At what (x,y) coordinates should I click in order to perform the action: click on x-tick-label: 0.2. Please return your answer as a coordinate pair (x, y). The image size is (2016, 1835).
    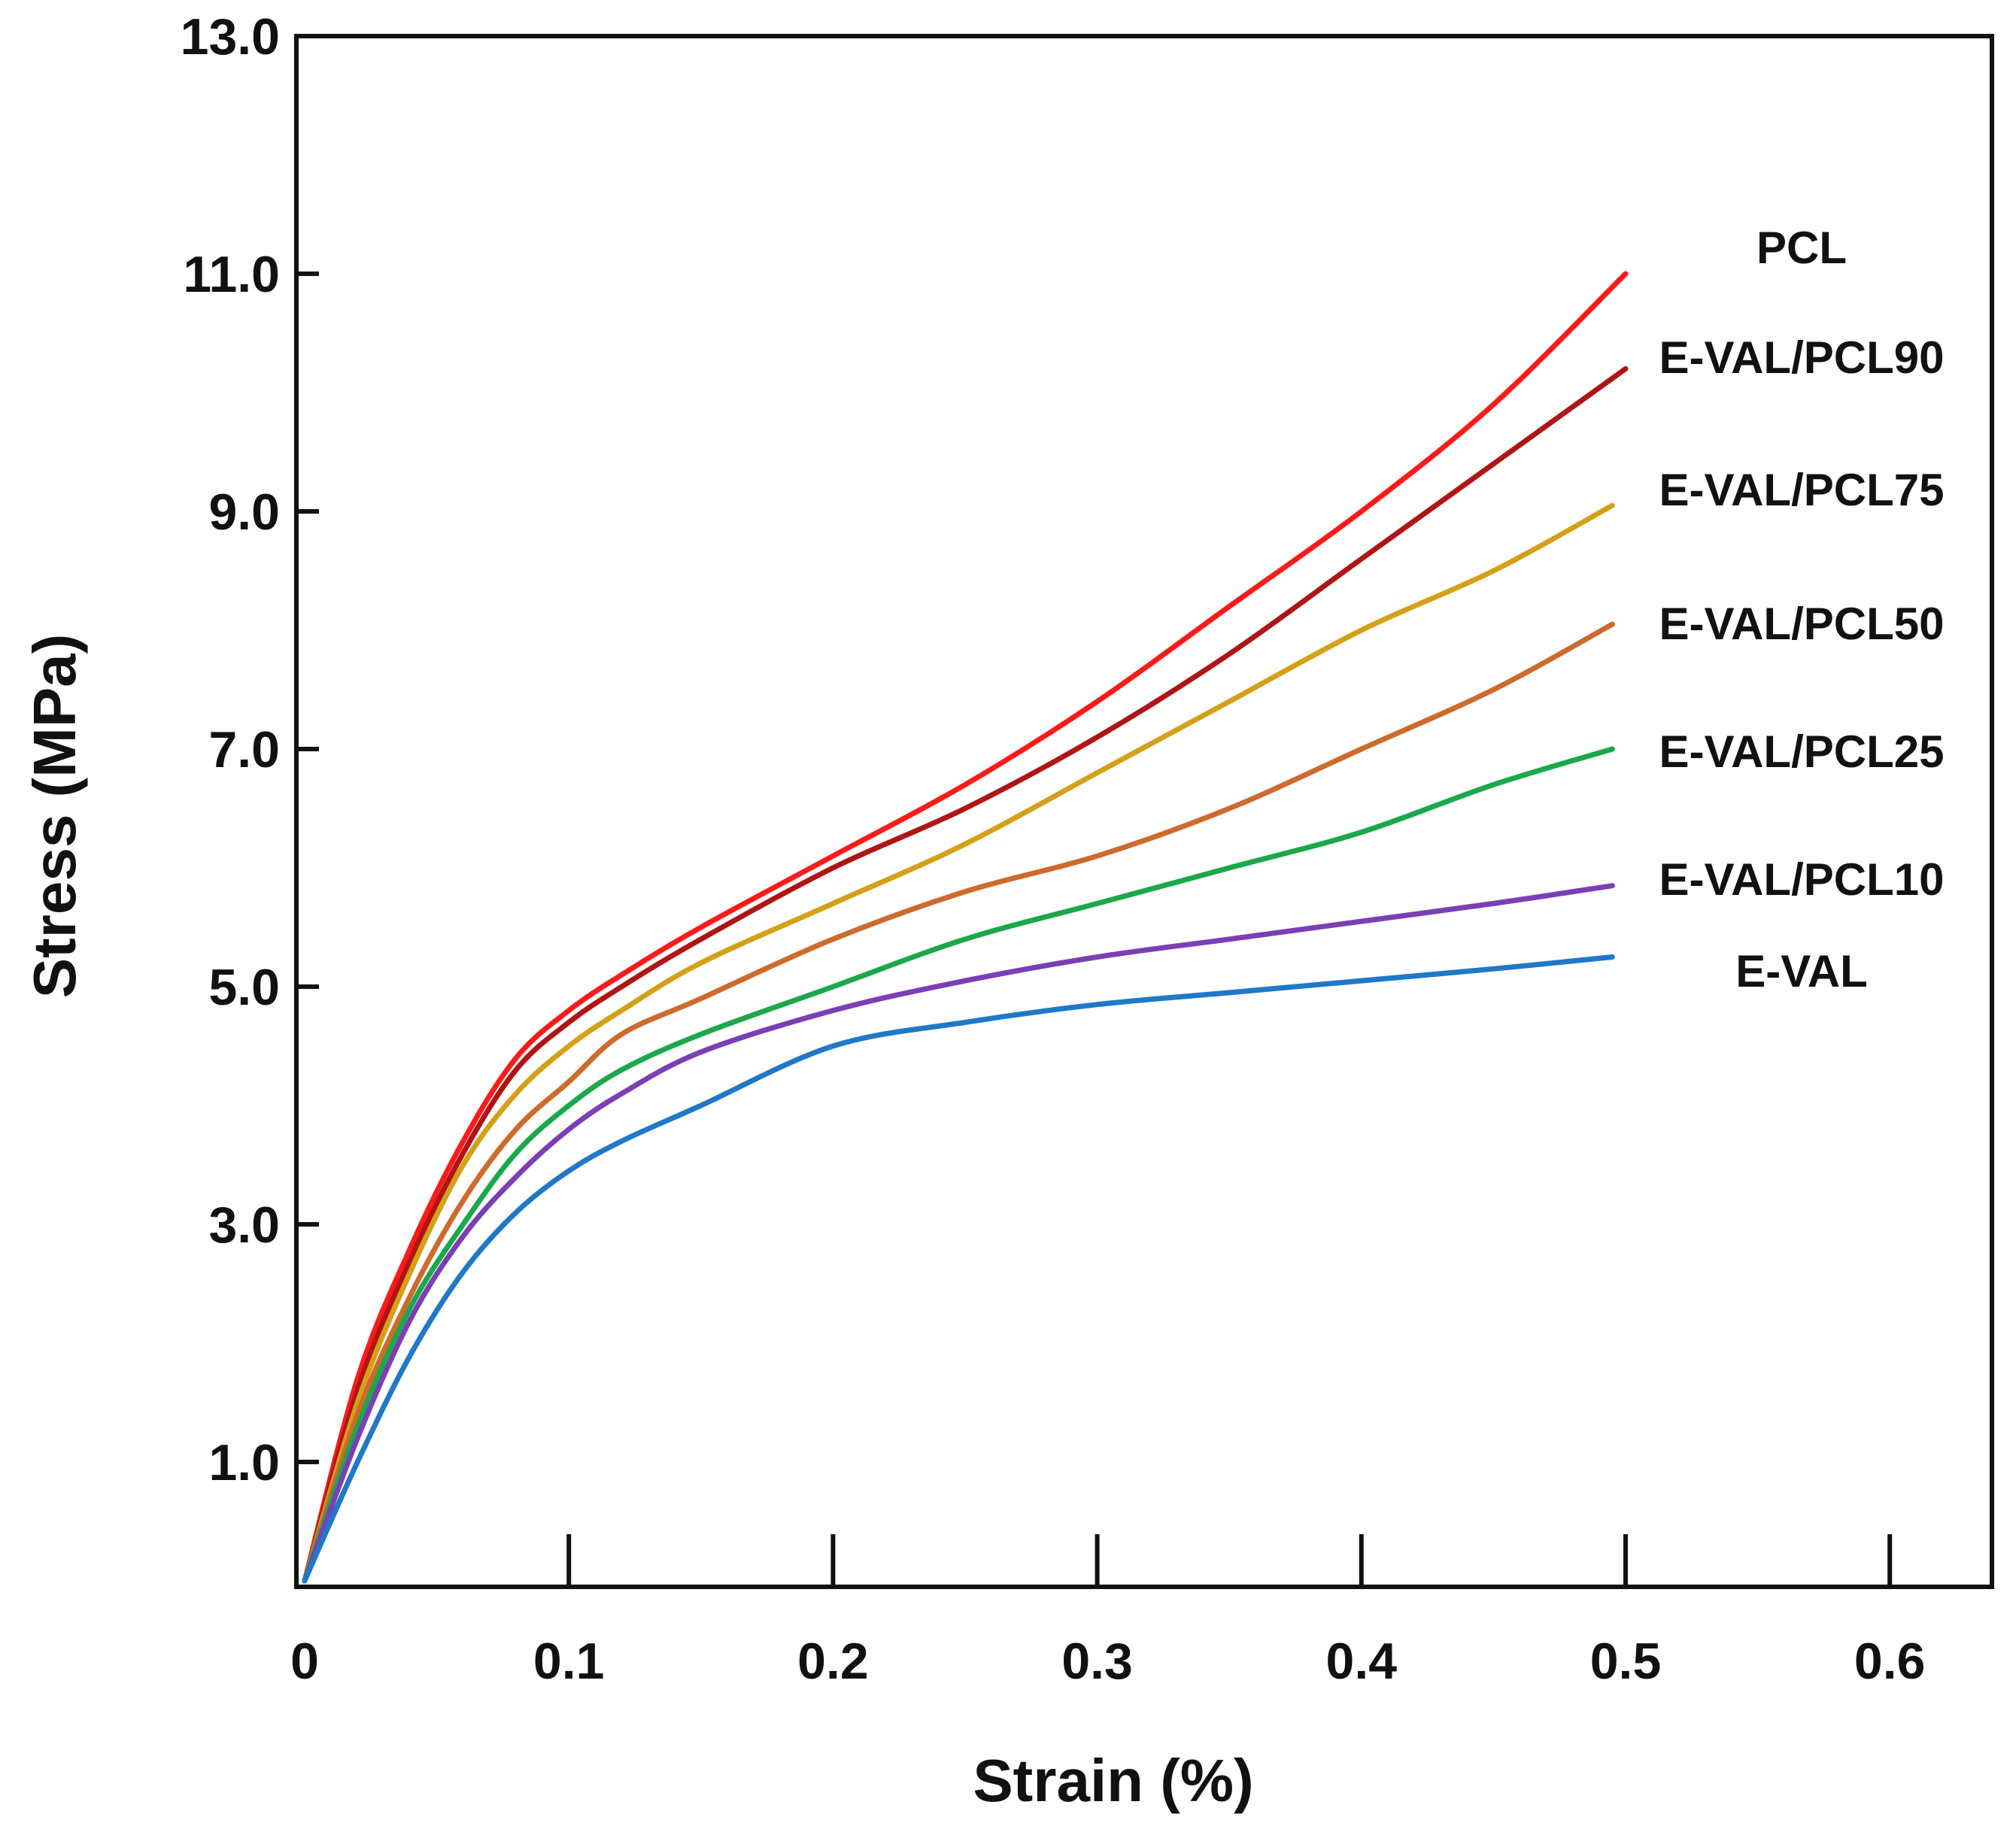
    Looking at the image, I should click on (833, 1661).